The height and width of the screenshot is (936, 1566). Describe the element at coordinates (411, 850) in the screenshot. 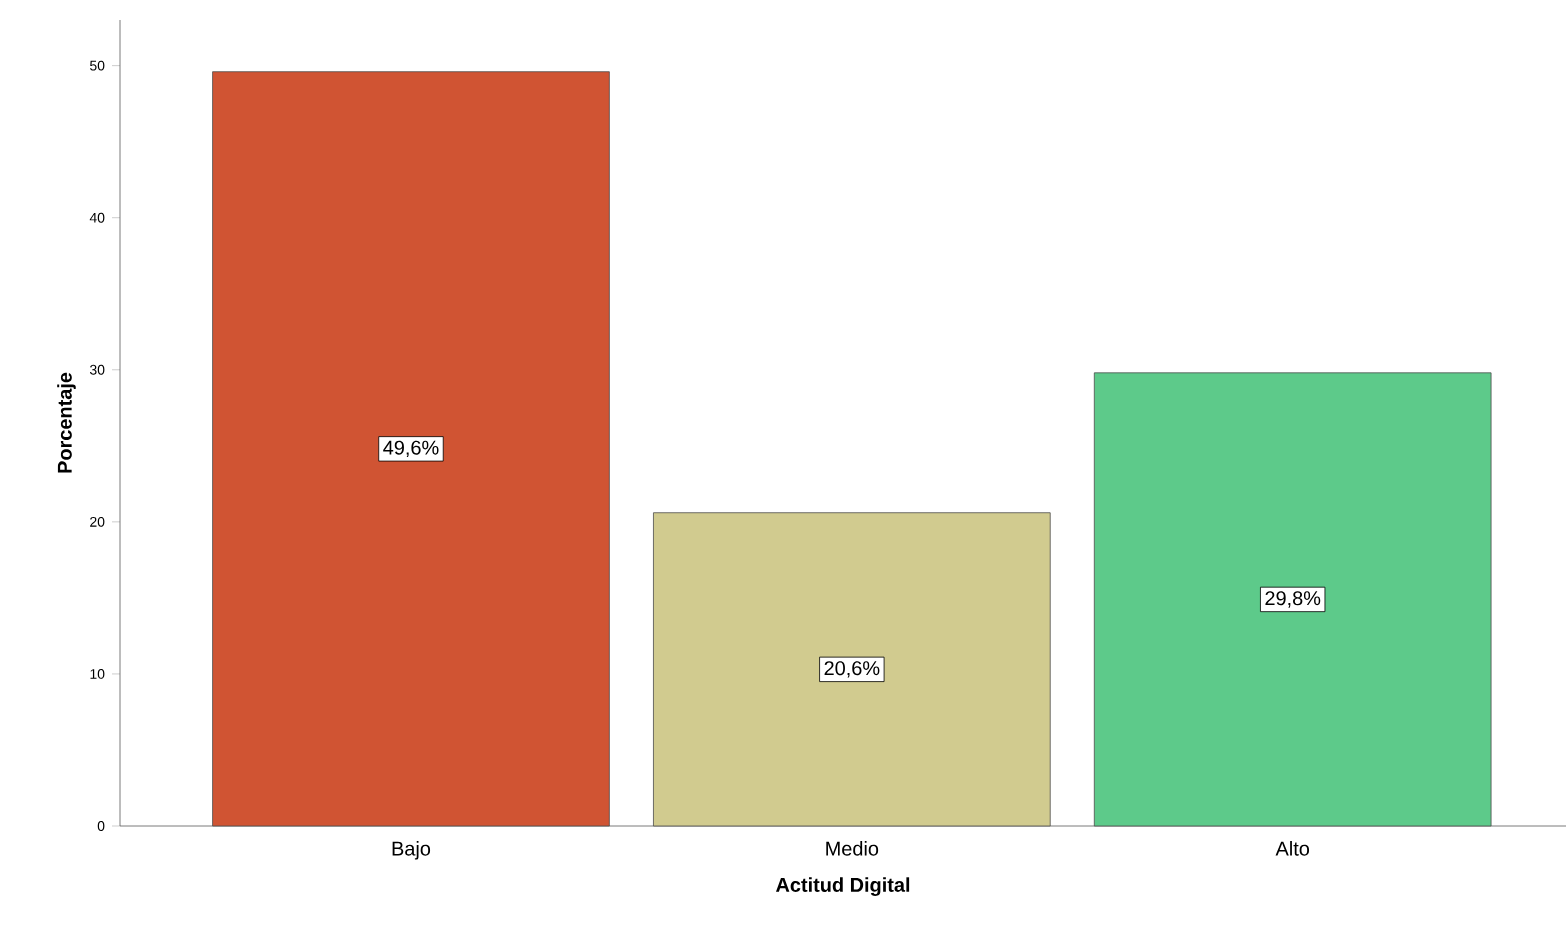

I see `x-tick-label: Bajo` at that location.